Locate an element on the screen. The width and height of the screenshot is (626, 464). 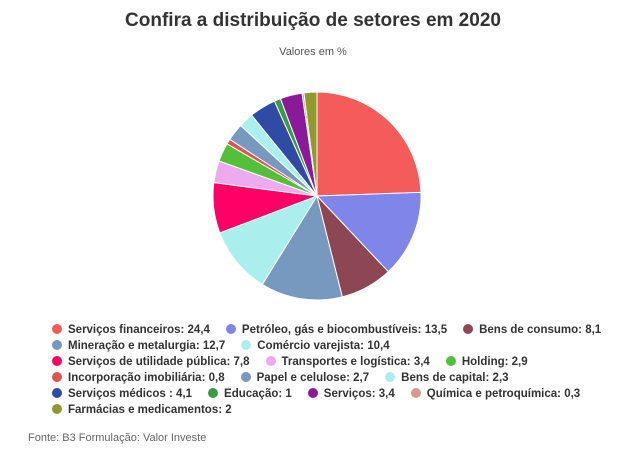
source-note: Fonte: B3 Formulação: Valor Investe is located at coordinates (117, 438).